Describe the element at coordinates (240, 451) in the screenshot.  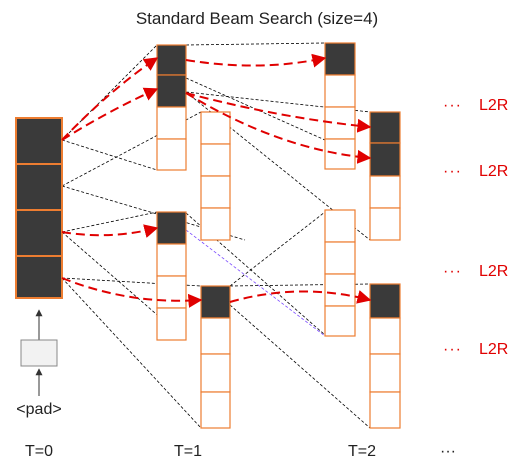
I see `timestep-labels: T=0 T=1 T=2 ···` at that location.